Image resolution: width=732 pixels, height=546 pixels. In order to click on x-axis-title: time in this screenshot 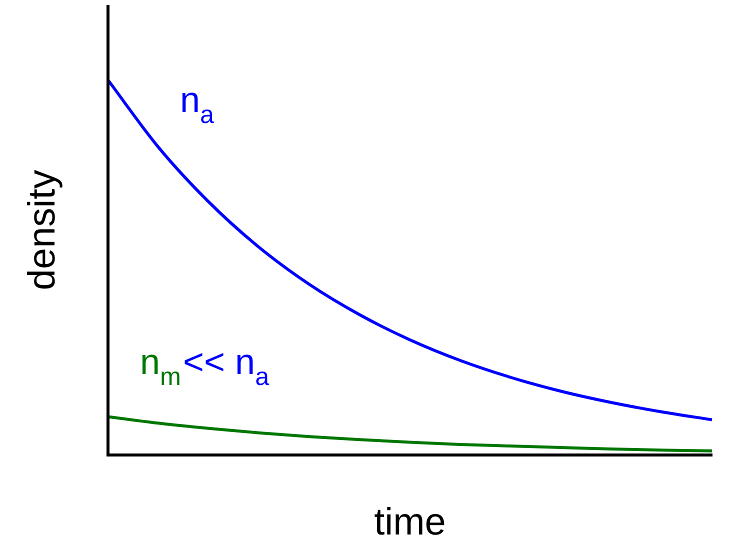, I will do `click(410, 522)`.